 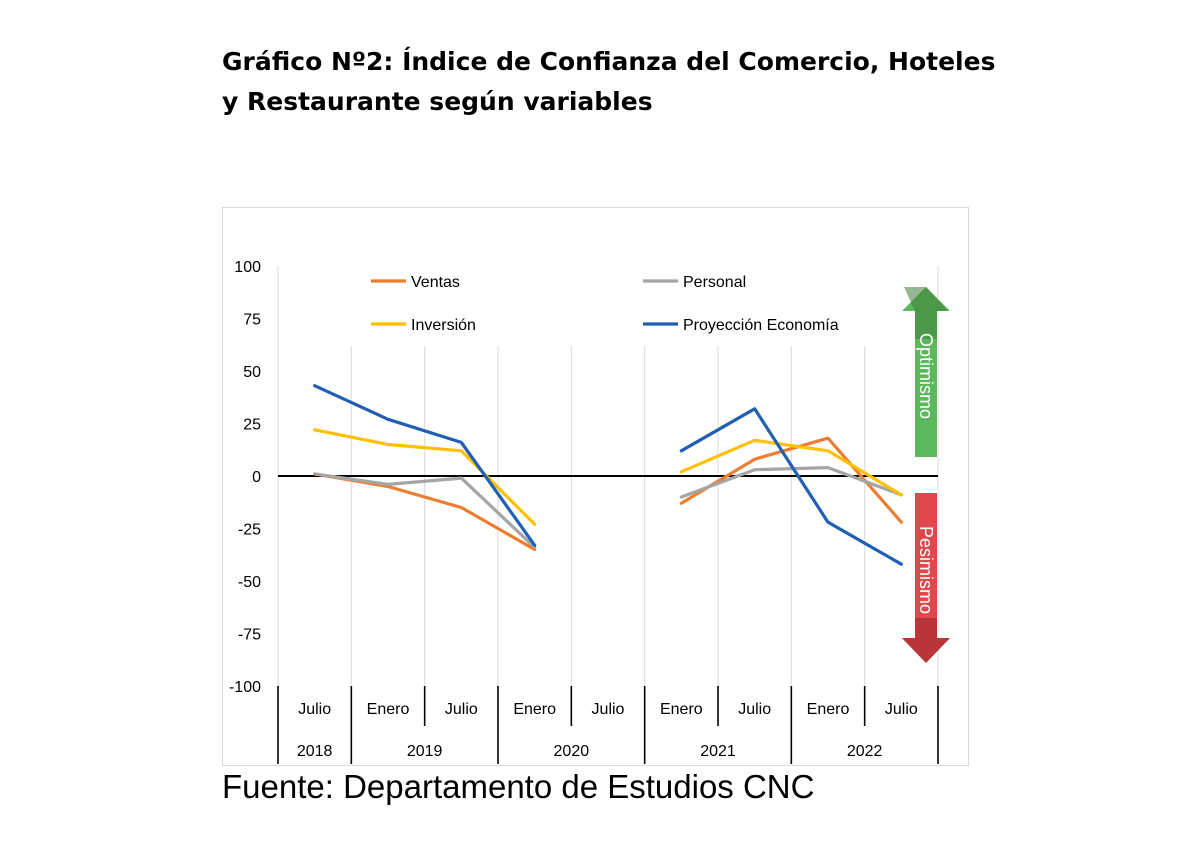 I want to click on pesimismo-label: Pesimismo, so click(x=926, y=570).